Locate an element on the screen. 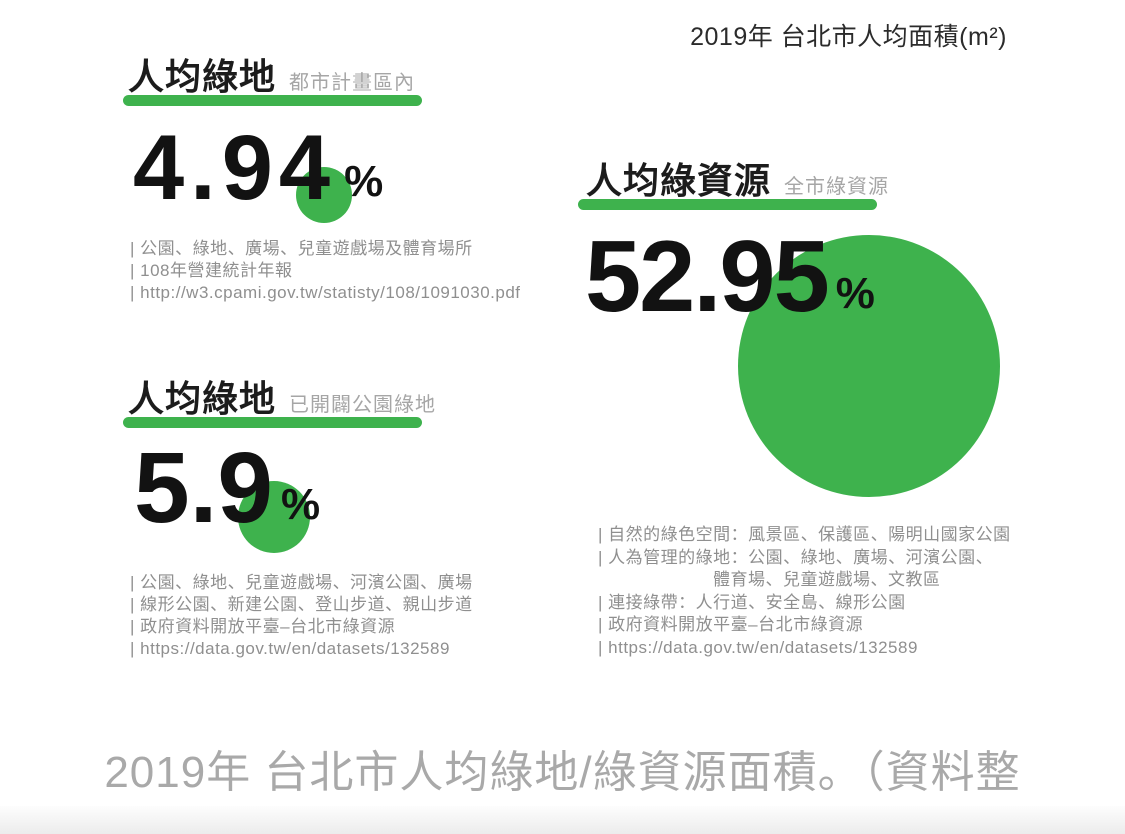 The height and width of the screenshot is (834, 1125). card-header: 人均綠地 都市計畫區內 is located at coordinates (271, 74).